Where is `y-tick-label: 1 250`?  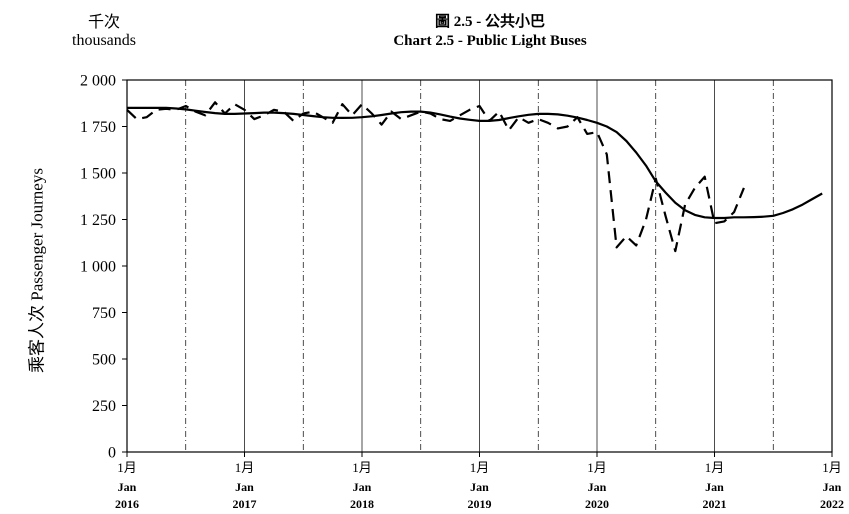 y-tick-label: 1 250 is located at coordinates (98, 220).